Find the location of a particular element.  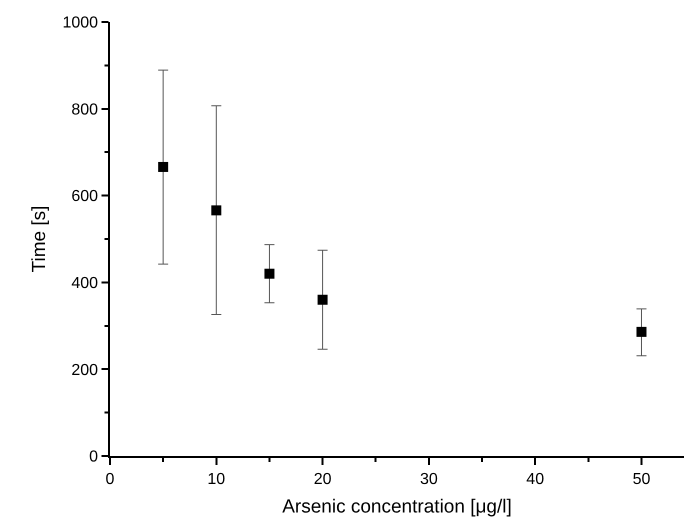

y-tick-label: 0 is located at coordinates (93, 457).